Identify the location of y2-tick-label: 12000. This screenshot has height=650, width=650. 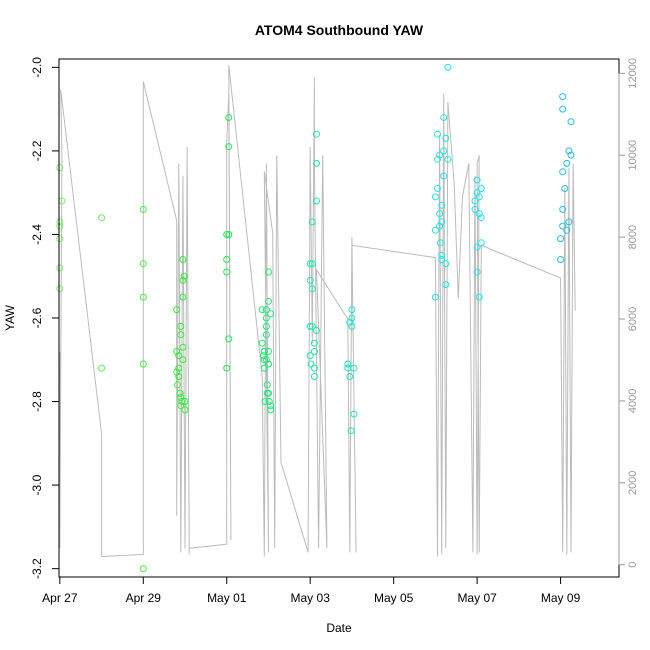
(633, 73).